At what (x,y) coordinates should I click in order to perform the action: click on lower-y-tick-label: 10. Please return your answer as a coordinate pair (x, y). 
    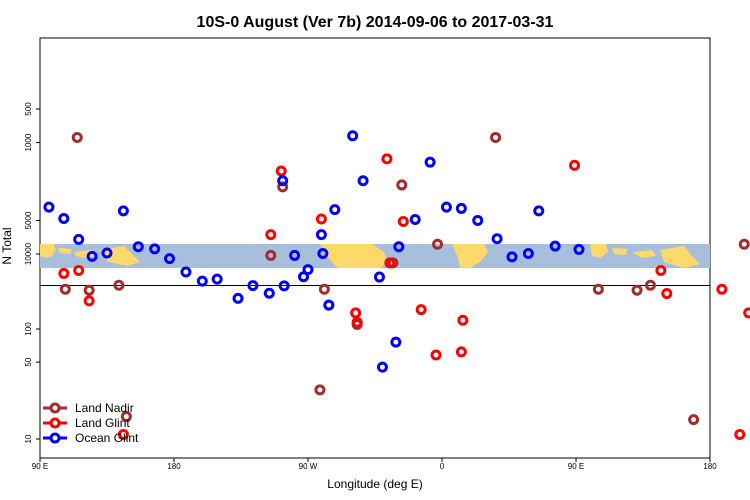
    Looking at the image, I should click on (28, 438).